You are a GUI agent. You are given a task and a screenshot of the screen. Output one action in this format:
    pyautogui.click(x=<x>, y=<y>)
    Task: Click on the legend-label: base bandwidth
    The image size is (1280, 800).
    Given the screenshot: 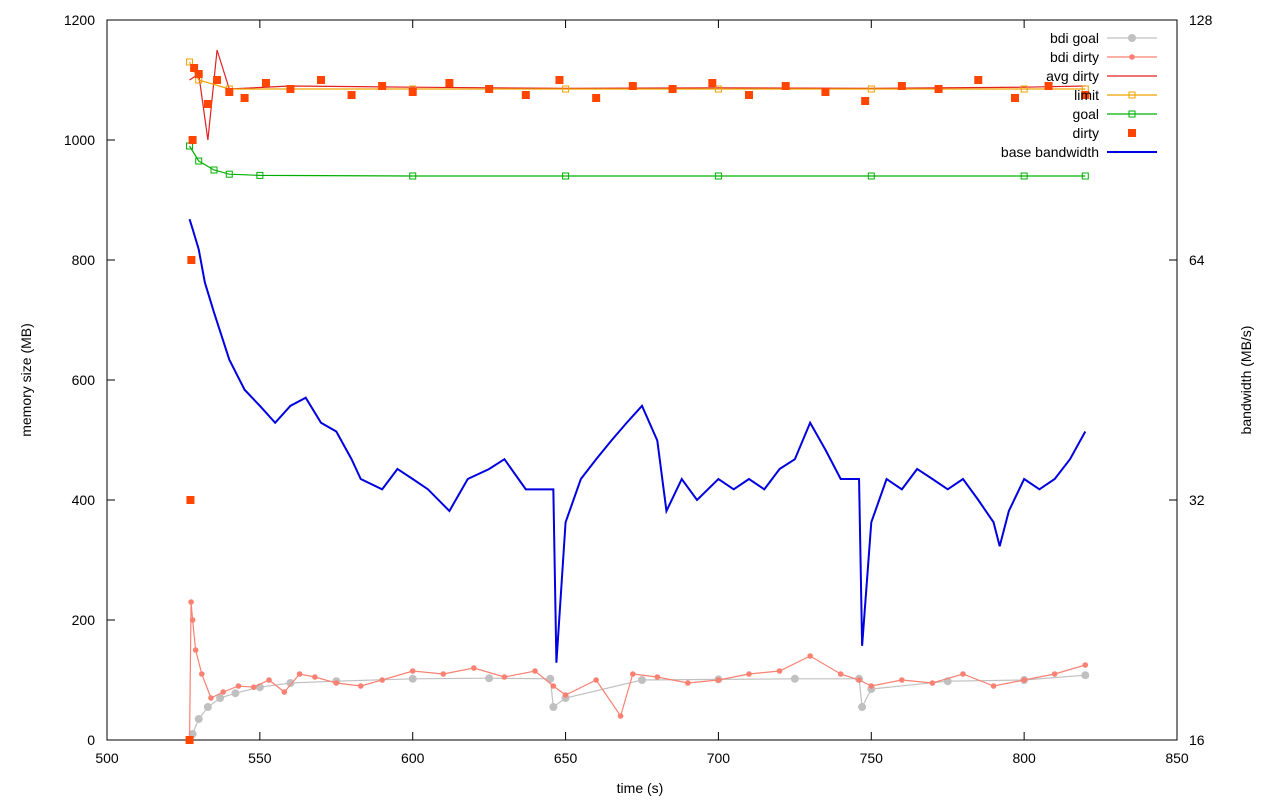 What is the action you would take?
    pyautogui.click(x=1050, y=152)
    